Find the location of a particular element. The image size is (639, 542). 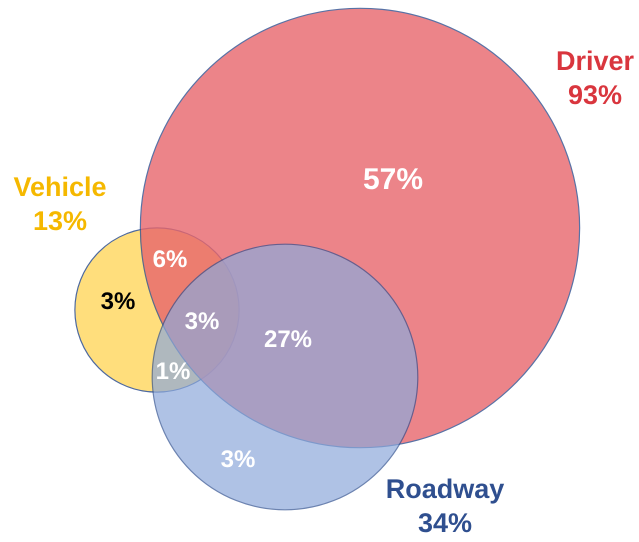

data-label: 34% is located at coordinates (445, 523).